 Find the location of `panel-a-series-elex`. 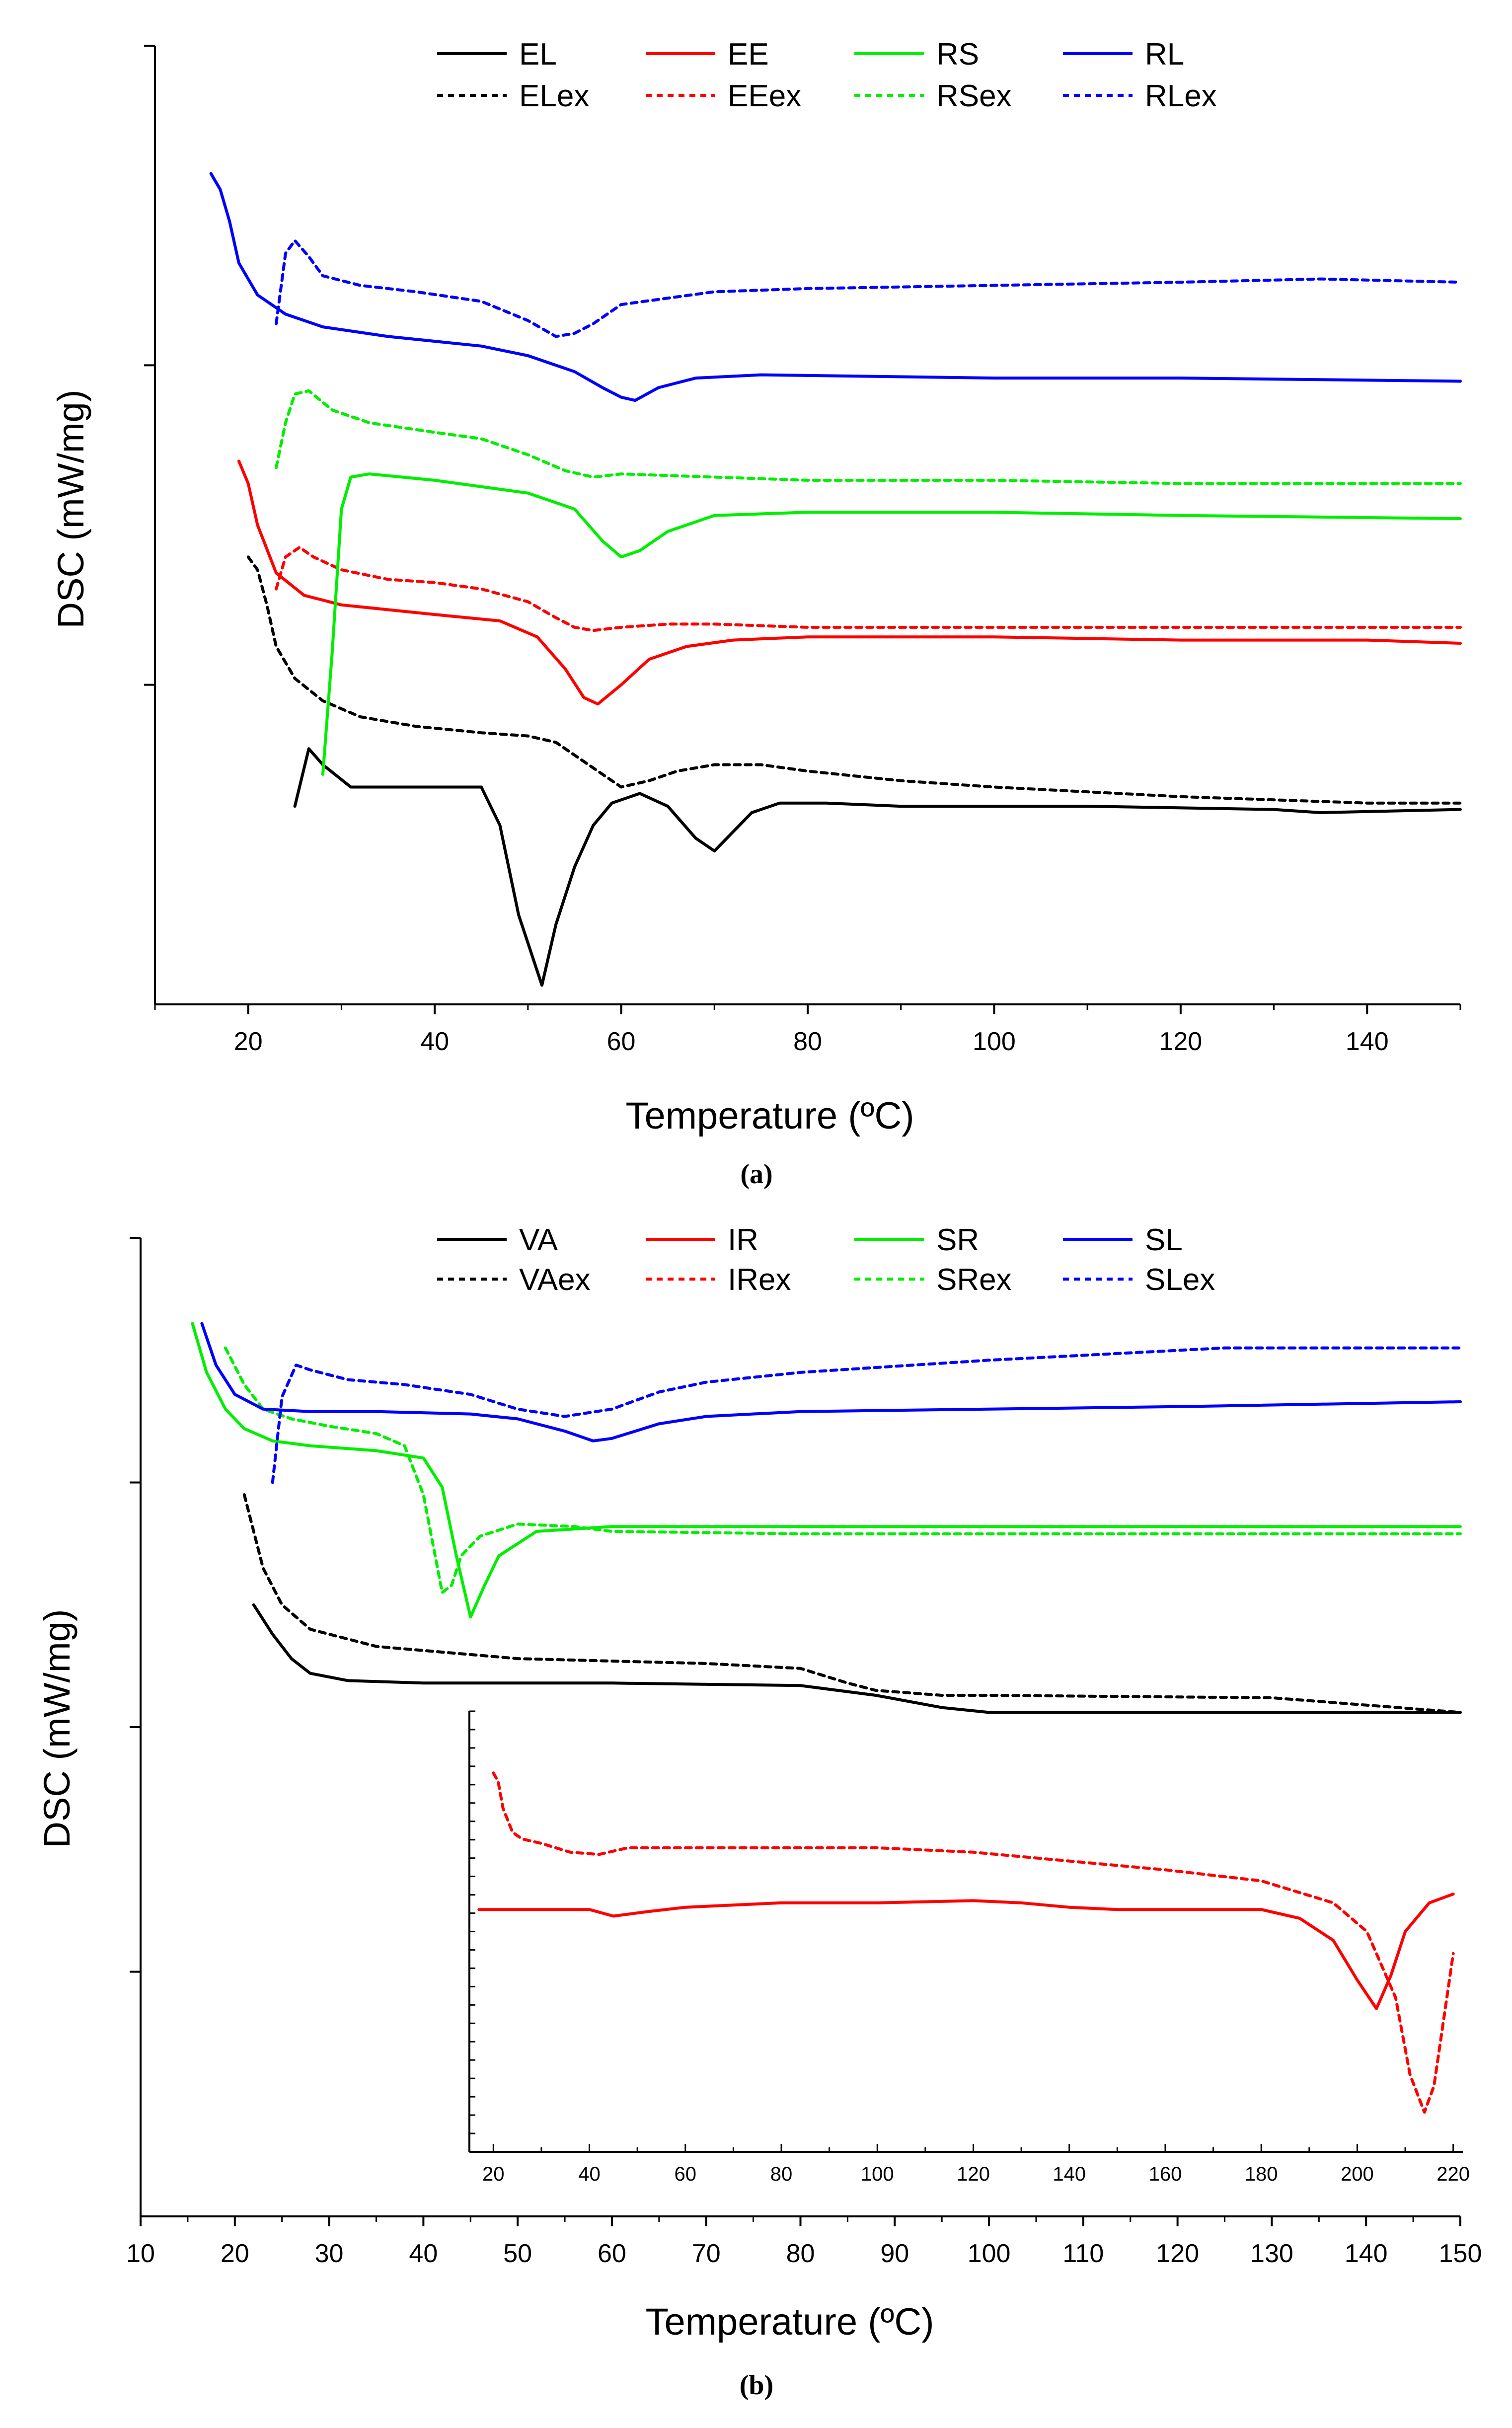

panel-a-series-elex is located at coordinates (854, 680).